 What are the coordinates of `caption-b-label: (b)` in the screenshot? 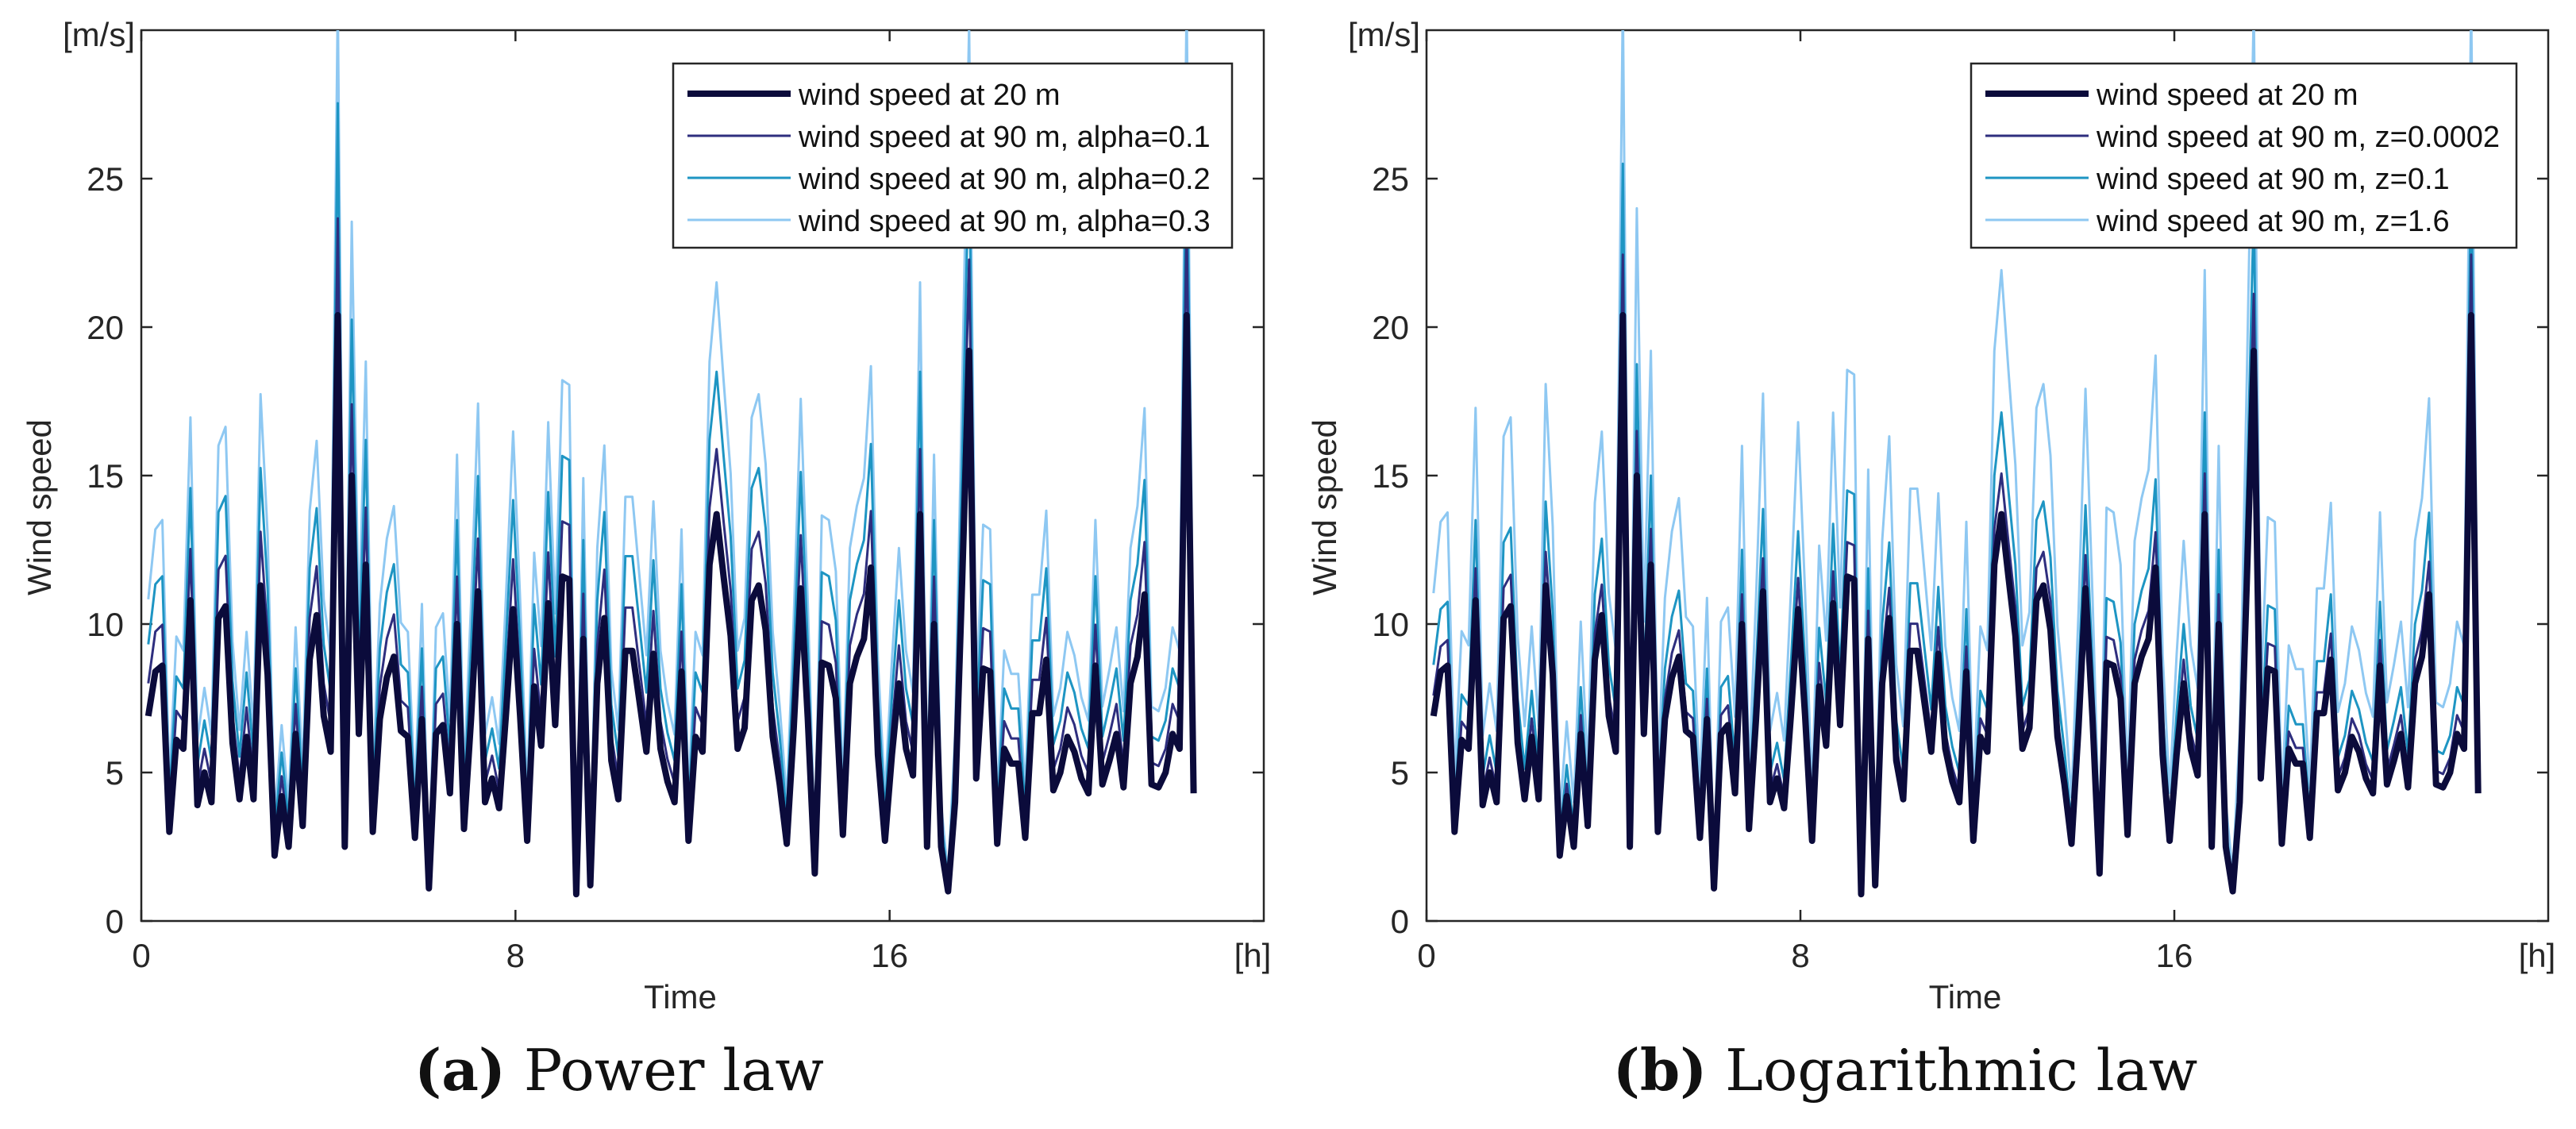 It's located at (1660, 1070).